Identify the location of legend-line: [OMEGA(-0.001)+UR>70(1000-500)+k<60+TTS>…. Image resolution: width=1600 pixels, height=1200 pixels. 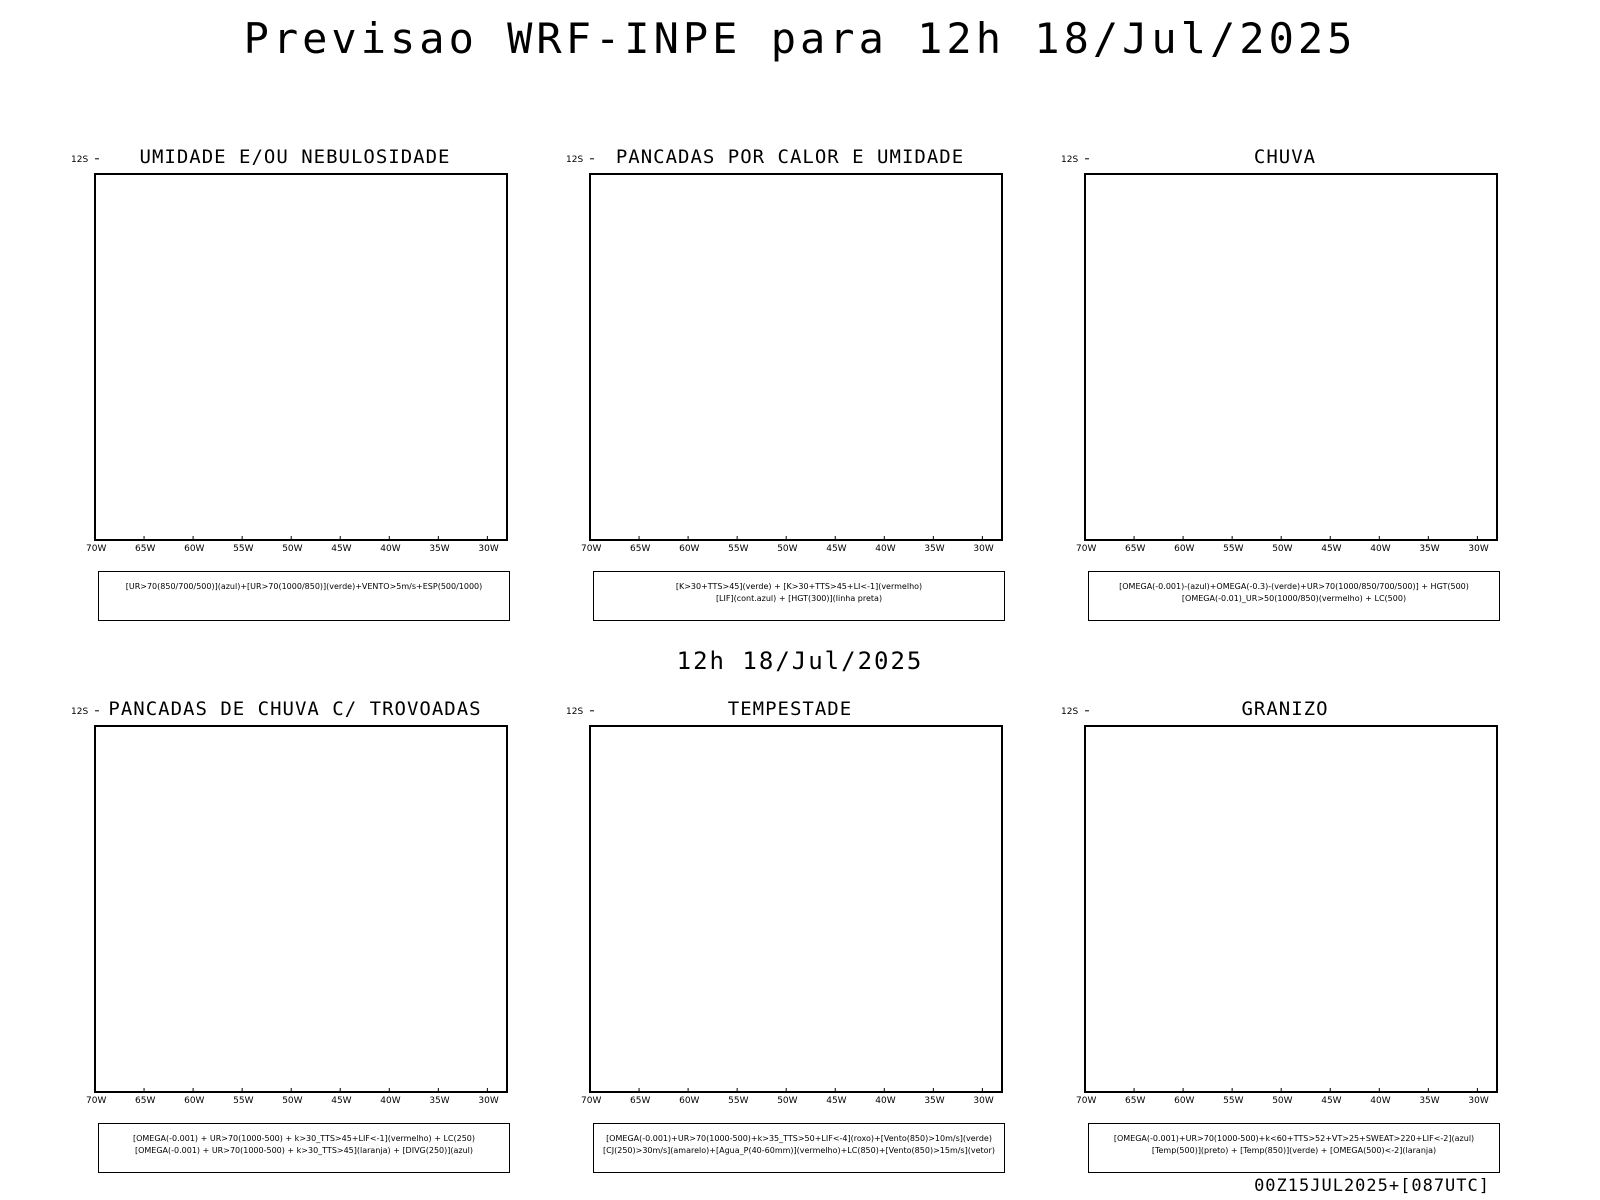
(1294, 1138).